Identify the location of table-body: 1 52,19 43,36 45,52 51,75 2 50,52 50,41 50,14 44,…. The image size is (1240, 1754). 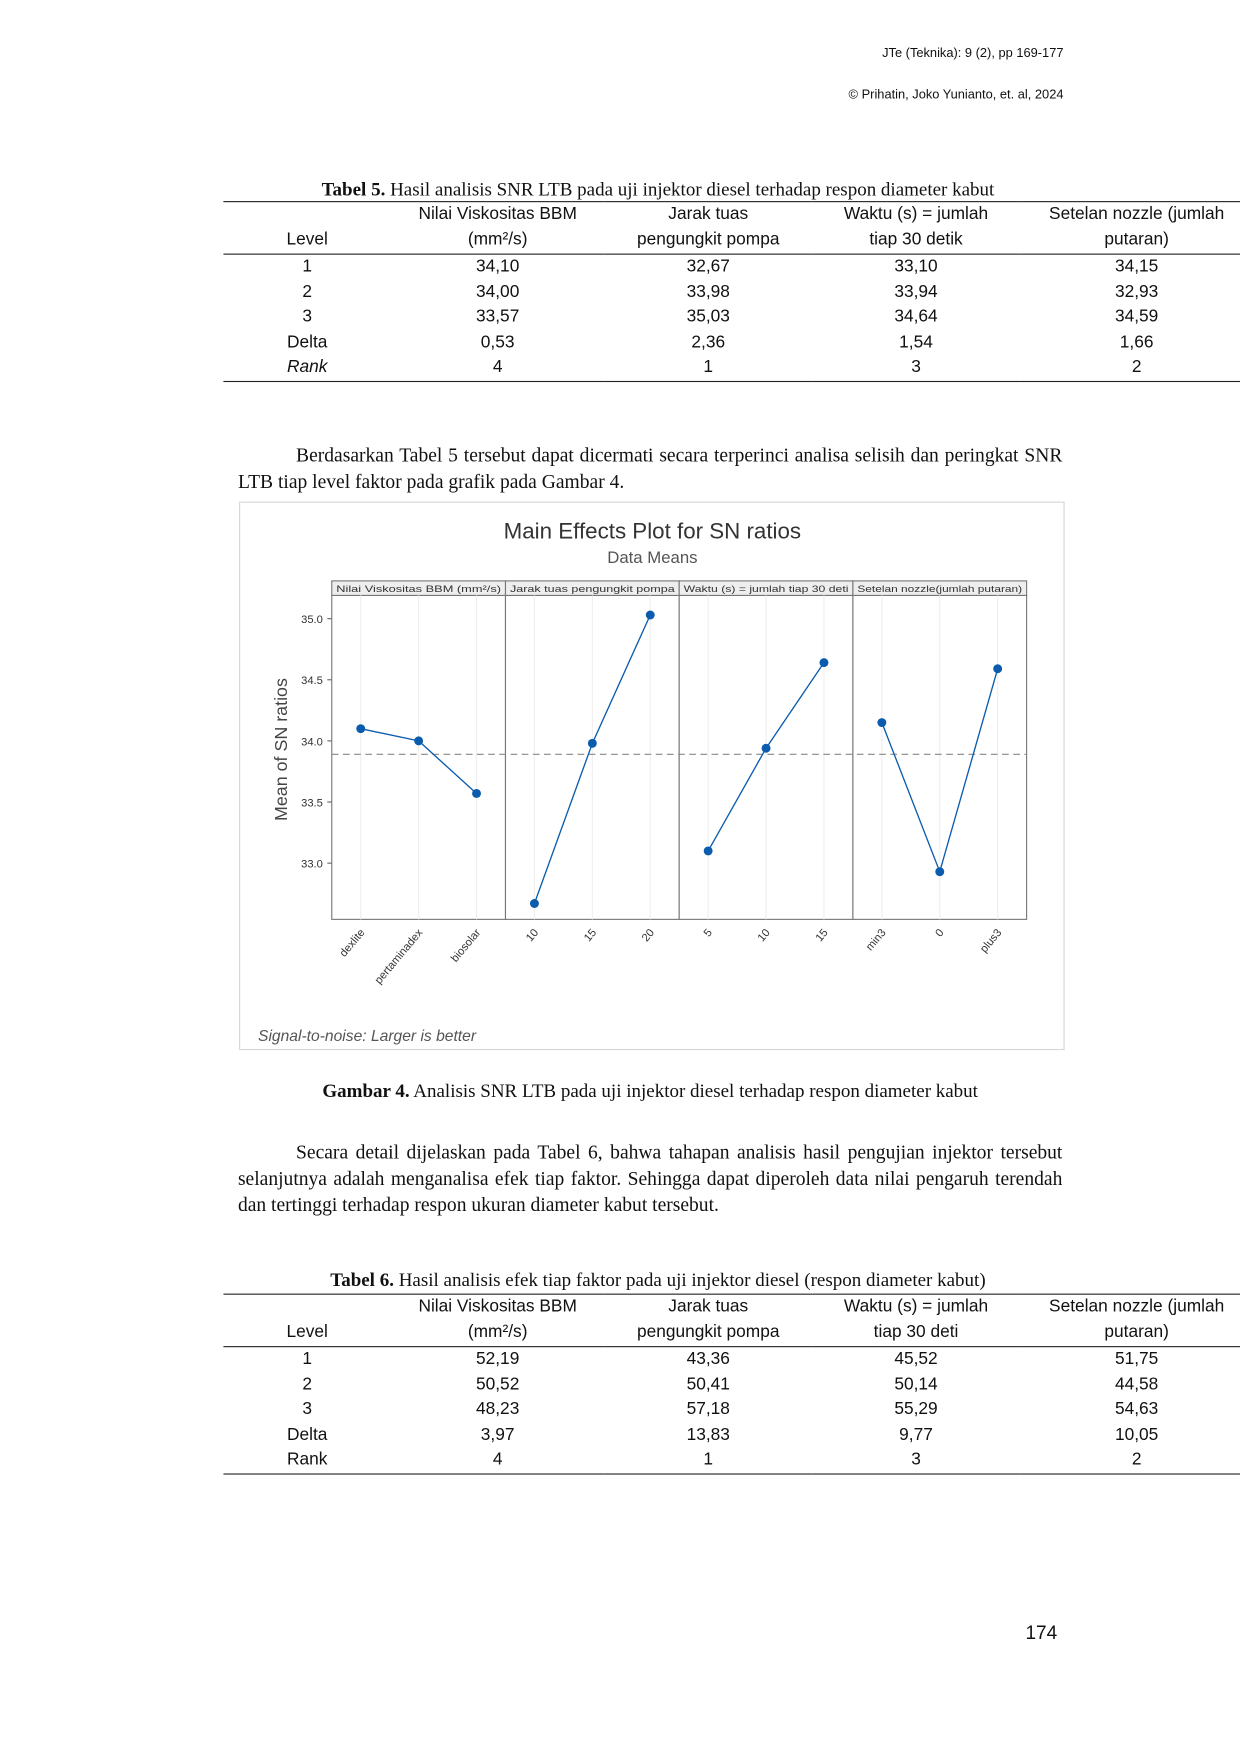
(731, 1411).